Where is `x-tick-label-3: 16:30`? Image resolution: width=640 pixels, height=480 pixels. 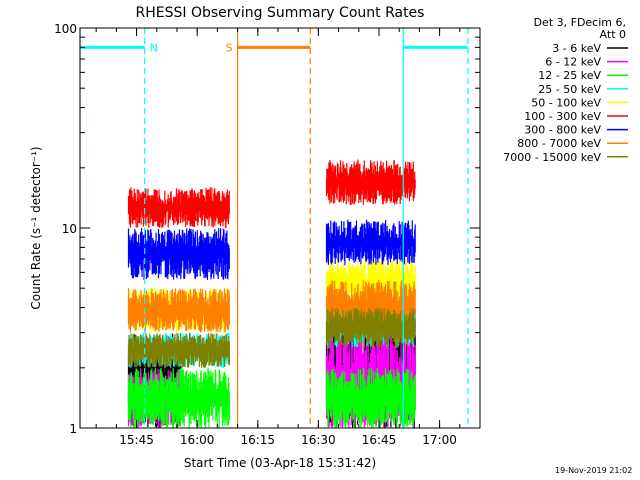 x-tick-label-3: 16:30 is located at coordinates (318, 440).